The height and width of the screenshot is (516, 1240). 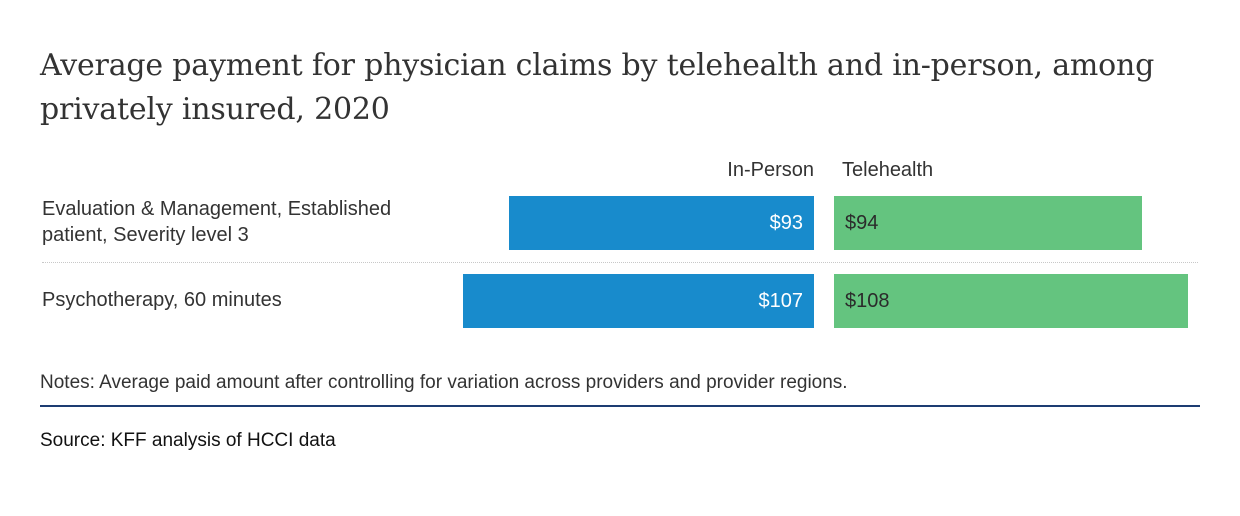 I want to click on bar-telehealth-evaluation-management: $94, so click(x=988, y=223).